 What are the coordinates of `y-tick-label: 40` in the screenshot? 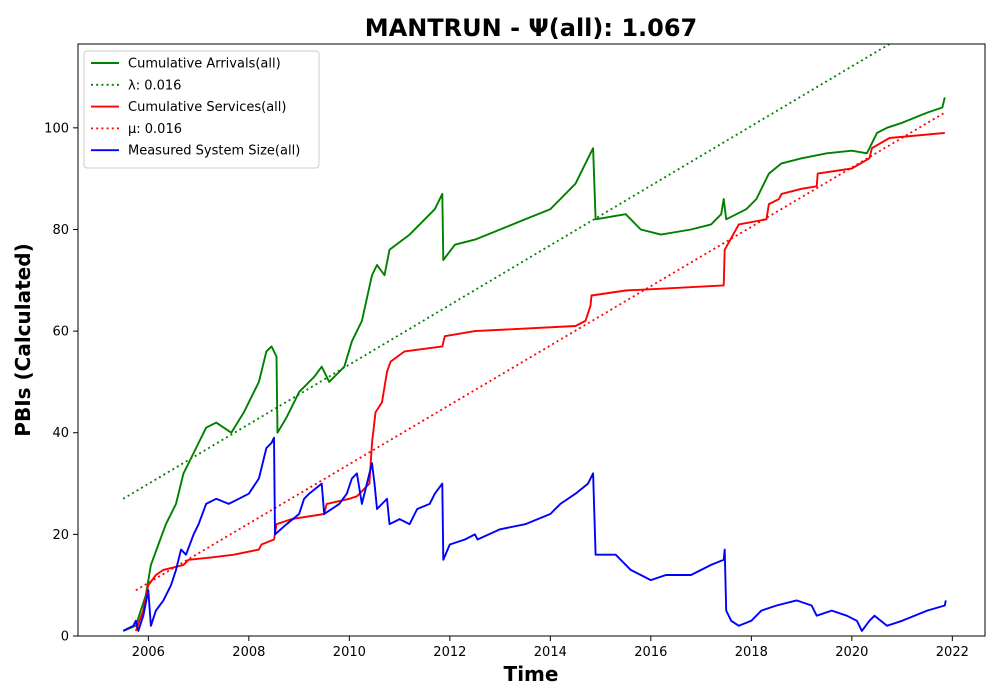 It's located at (60, 433).